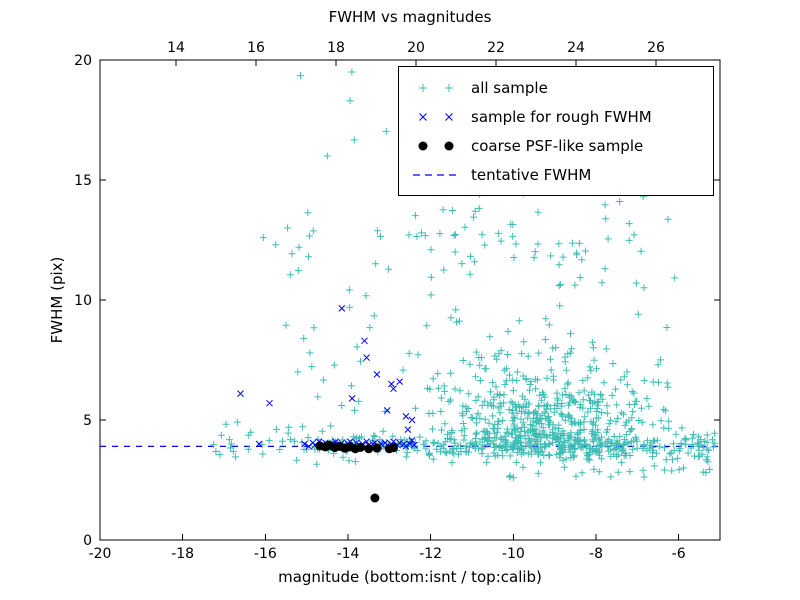 The height and width of the screenshot is (600, 800). I want to click on y-tick-label: 0, so click(87, 541).